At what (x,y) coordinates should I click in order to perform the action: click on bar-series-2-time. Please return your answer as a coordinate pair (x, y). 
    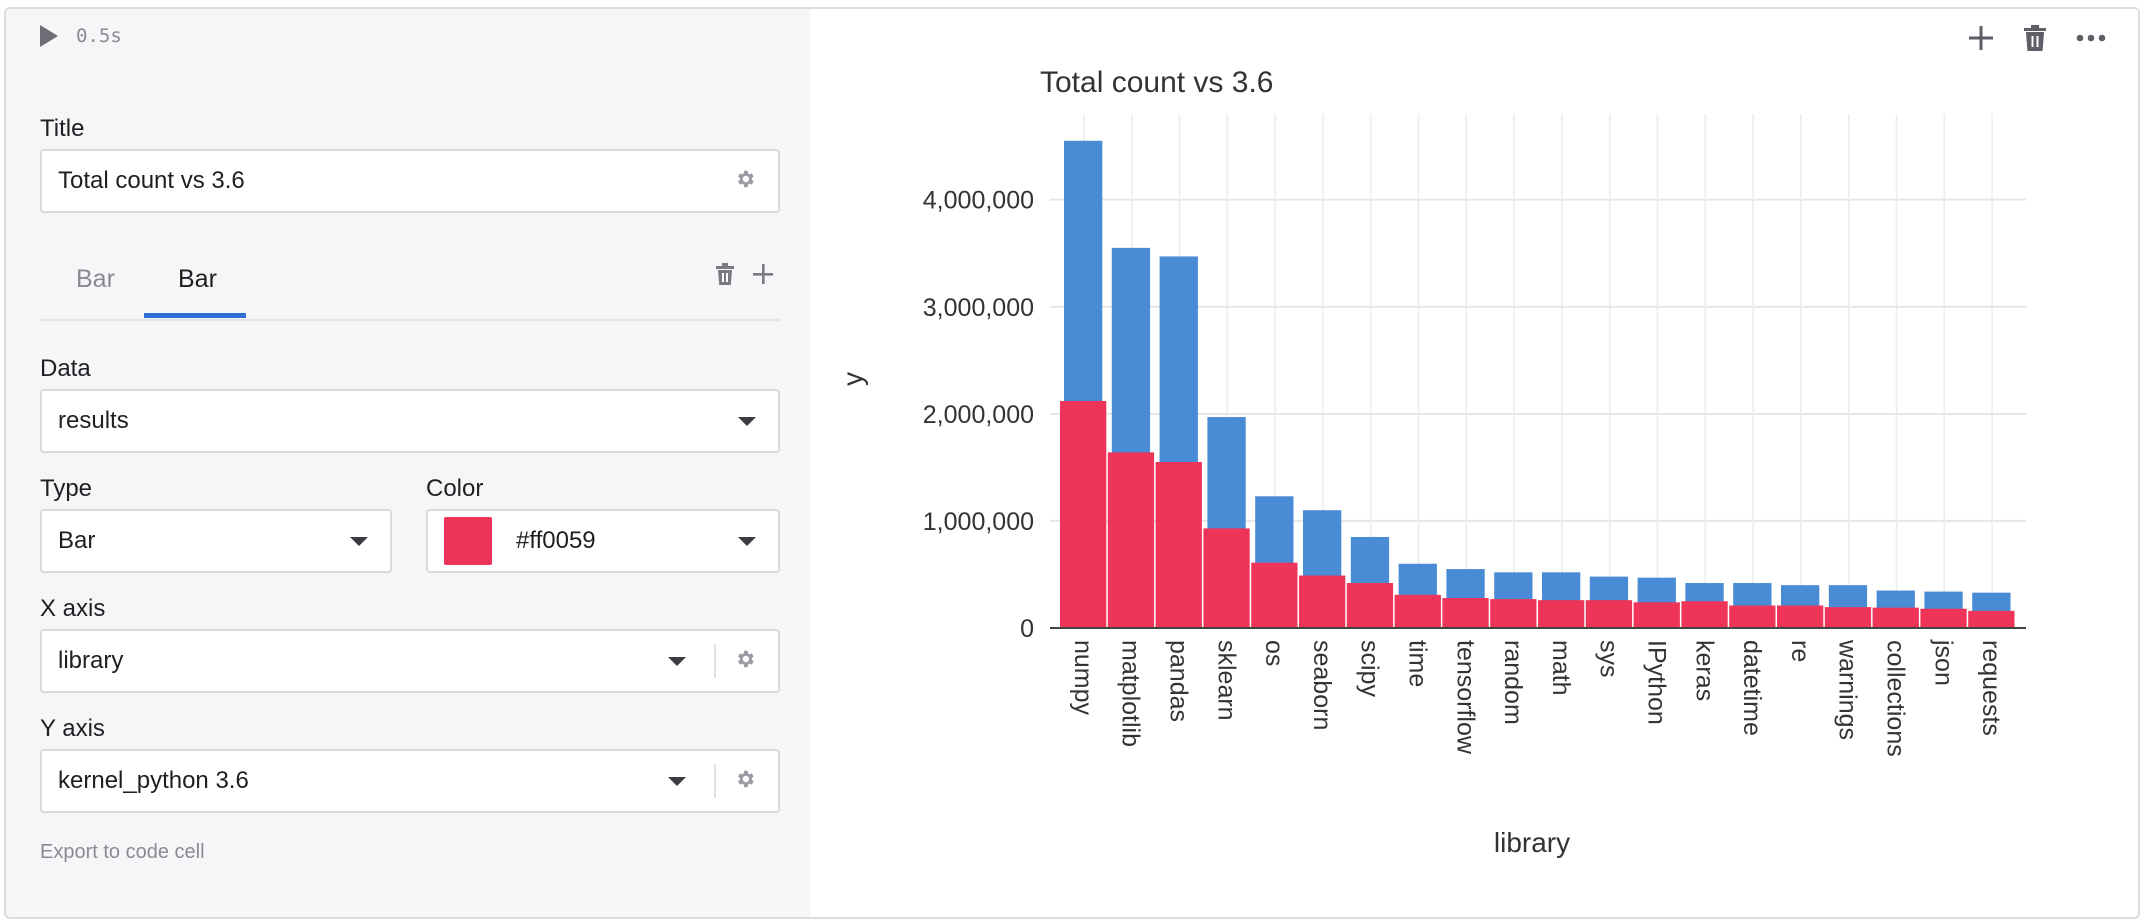
    Looking at the image, I should click on (1417, 611).